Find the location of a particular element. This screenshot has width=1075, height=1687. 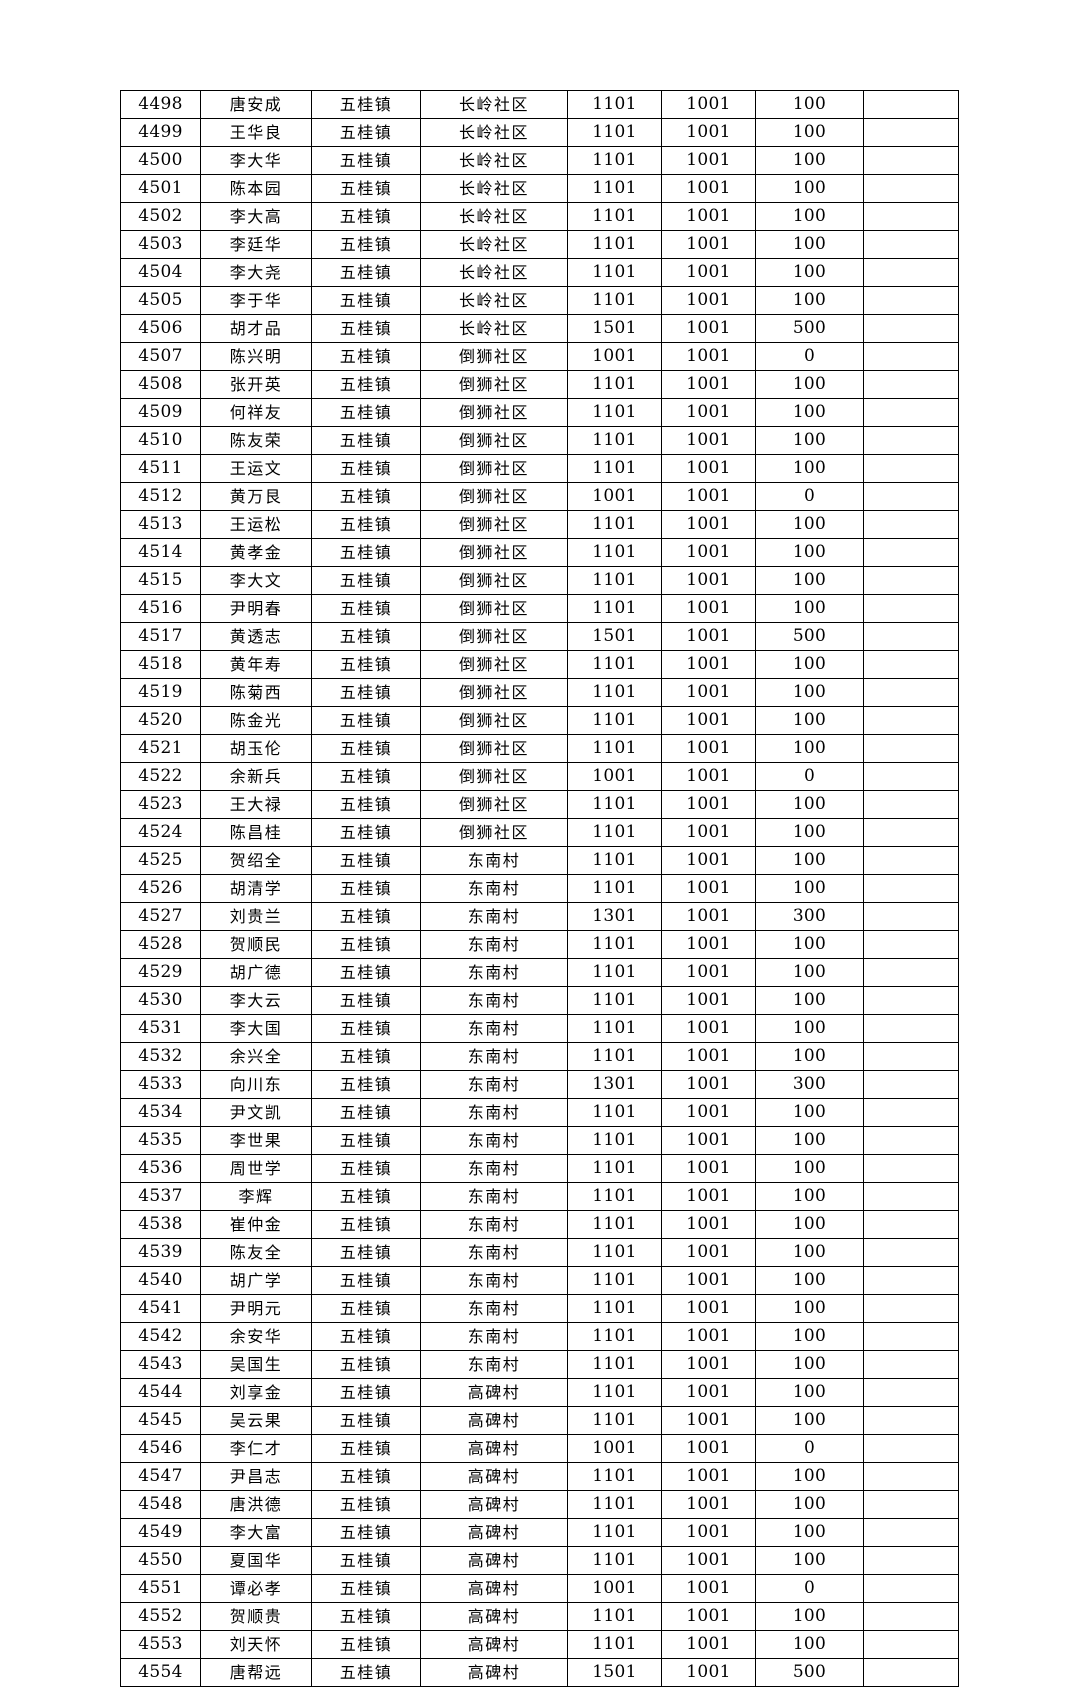

table-row: 4504 李大尧 五桂镇 长岭社区 1101 1001 100 is located at coordinates (539, 272).